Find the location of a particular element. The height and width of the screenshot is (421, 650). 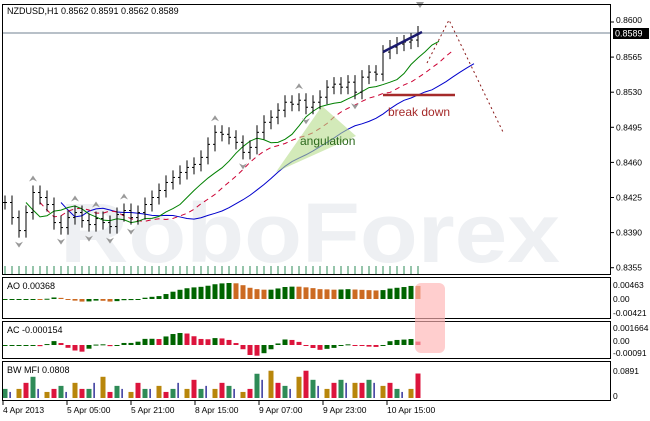

y-tick-label: 0.8460 is located at coordinates (629, 162).